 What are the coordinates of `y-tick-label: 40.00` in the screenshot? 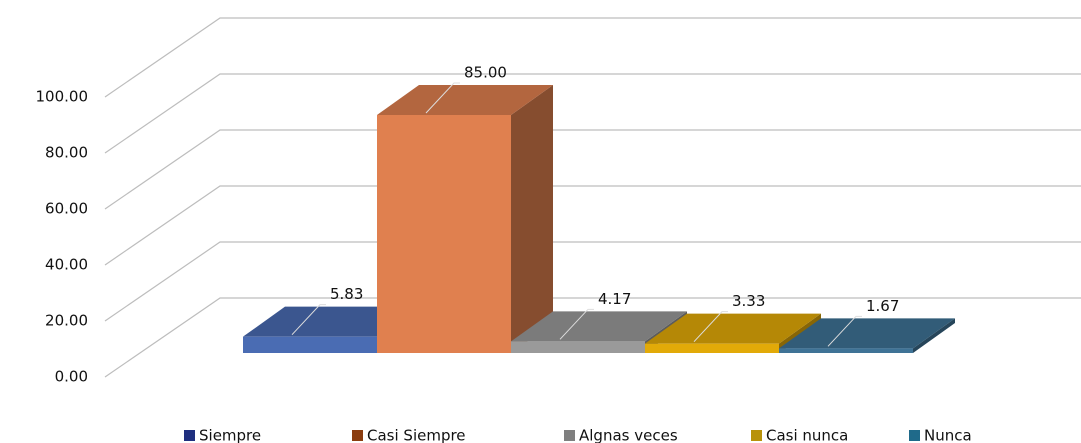 It's located at (66, 265).